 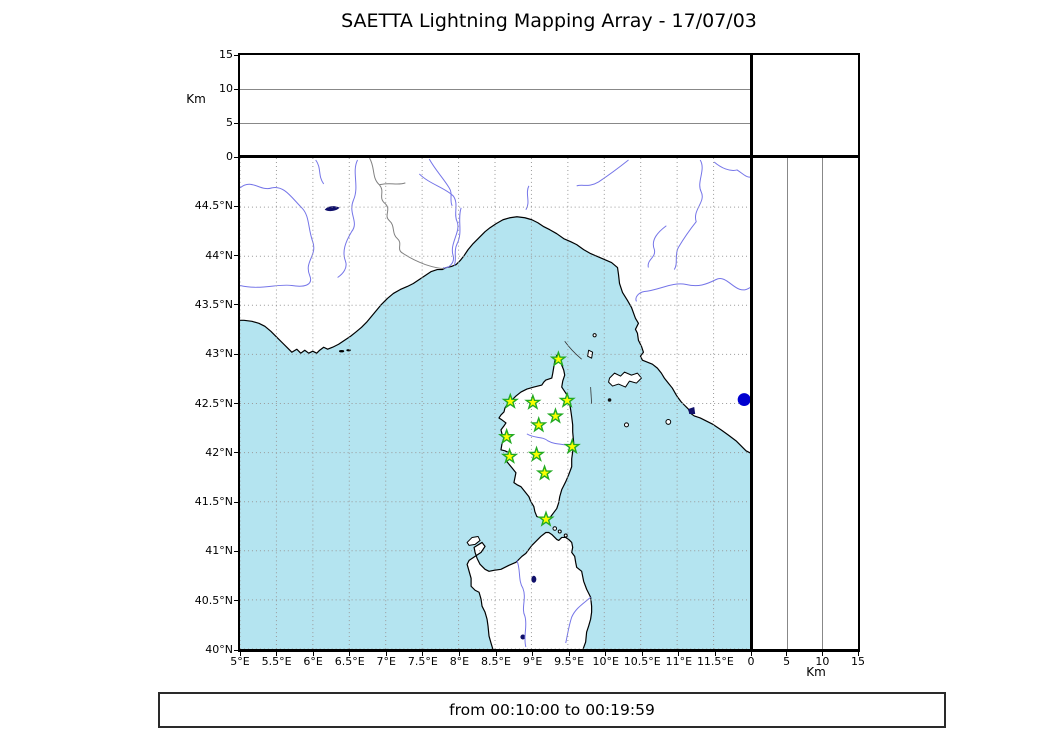 What do you see at coordinates (496, 661) in the screenshot?
I see `lon-tick-label: 8.5°E` at bounding box center [496, 661].